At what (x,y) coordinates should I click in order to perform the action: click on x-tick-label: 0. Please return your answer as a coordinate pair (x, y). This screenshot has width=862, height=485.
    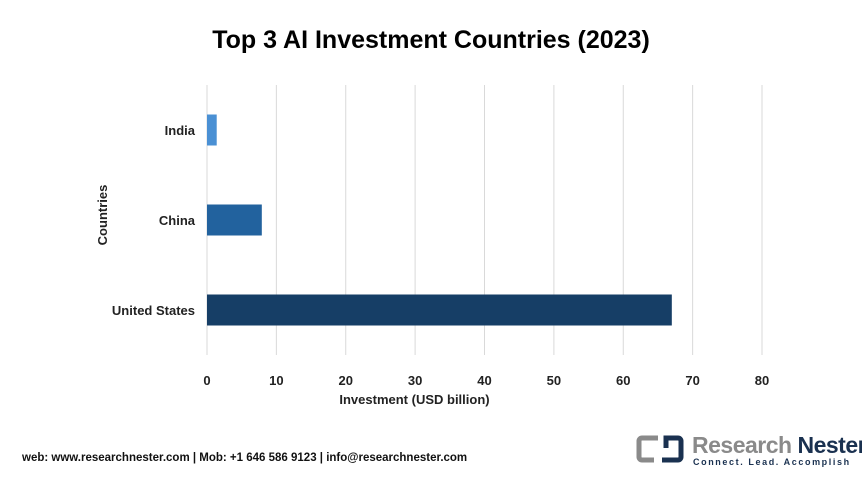
    Looking at the image, I should click on (206, 380).